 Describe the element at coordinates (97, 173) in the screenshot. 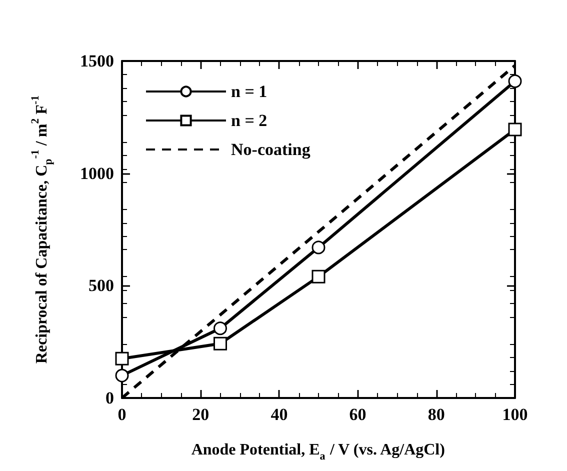

I see `y-tick-label: 1000` at that location.